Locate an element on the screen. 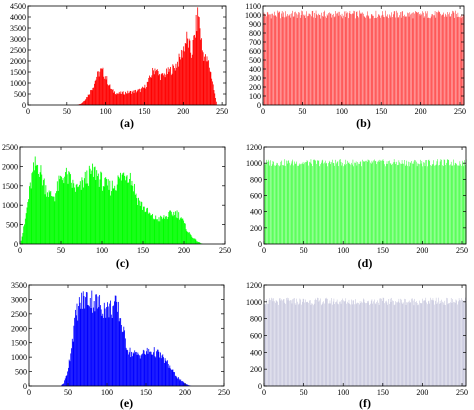 Image resolution: width=474 pixels, height=410 pixels. y-tick-label: 3000 is located at coordinates (18, 39).